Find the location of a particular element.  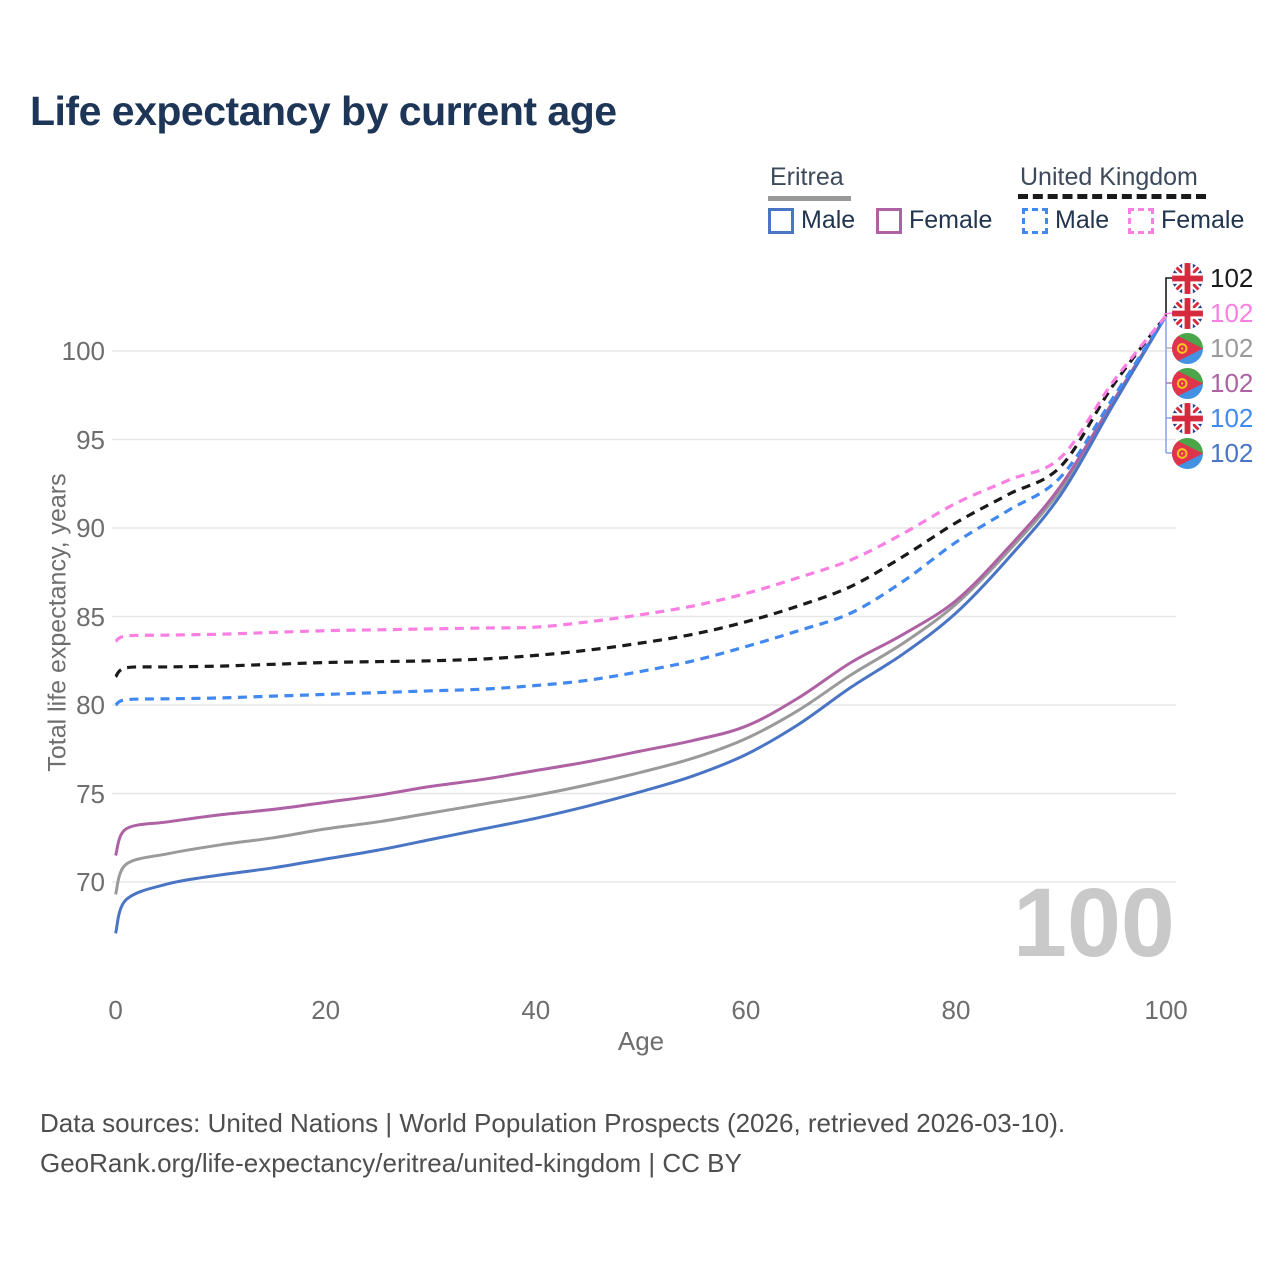

legend-item-uk-male: Male is located at coordinates (1065, 220).